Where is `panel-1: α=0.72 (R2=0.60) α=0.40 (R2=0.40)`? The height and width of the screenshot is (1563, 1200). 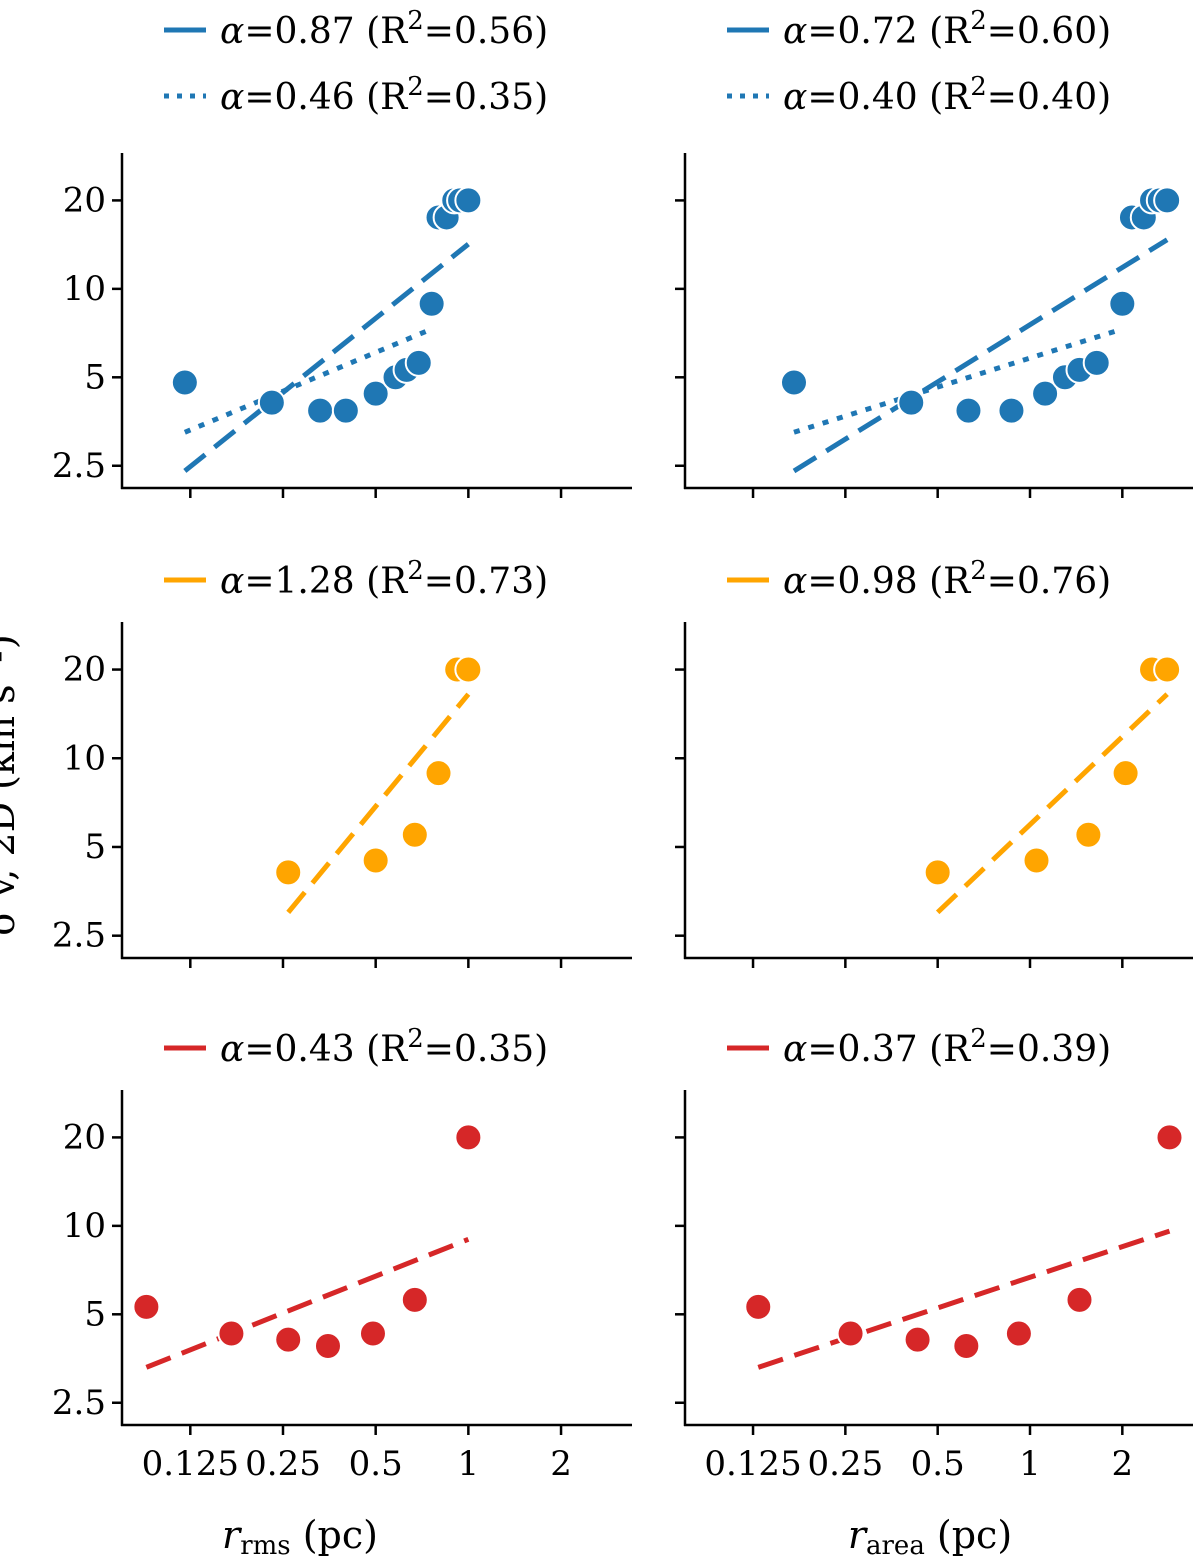 panel-1: α=0.72 (R2=0.60) α=0.40 (R2=0.40) is located at coordinates (934, 252).